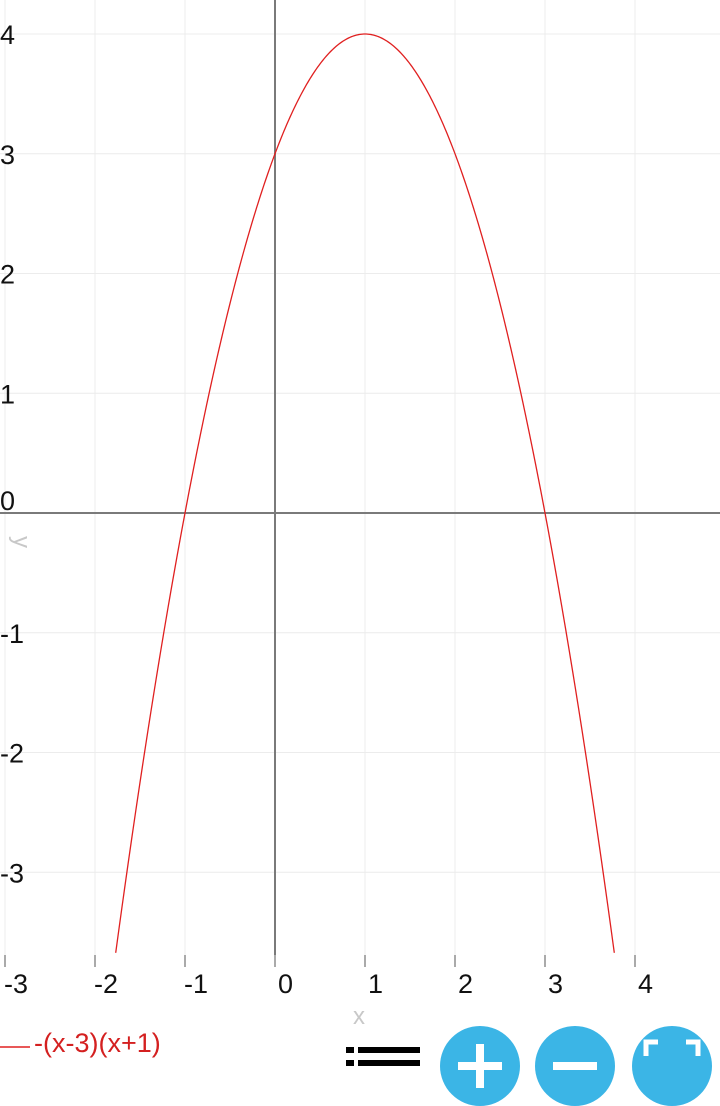 The image size is (720, 1106). What do you see at coordinates (375, 984) in the screenshot?
I see `x-tick-label: 1` at bounding box center [375, 984].